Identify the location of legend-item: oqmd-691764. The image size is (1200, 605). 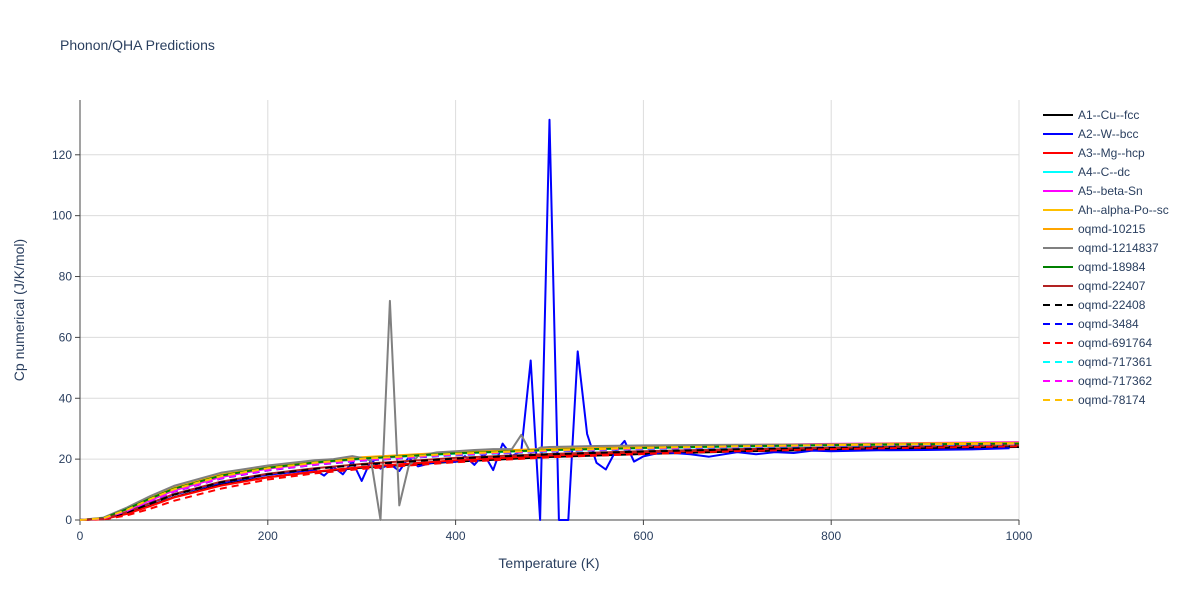
(1097, 343).